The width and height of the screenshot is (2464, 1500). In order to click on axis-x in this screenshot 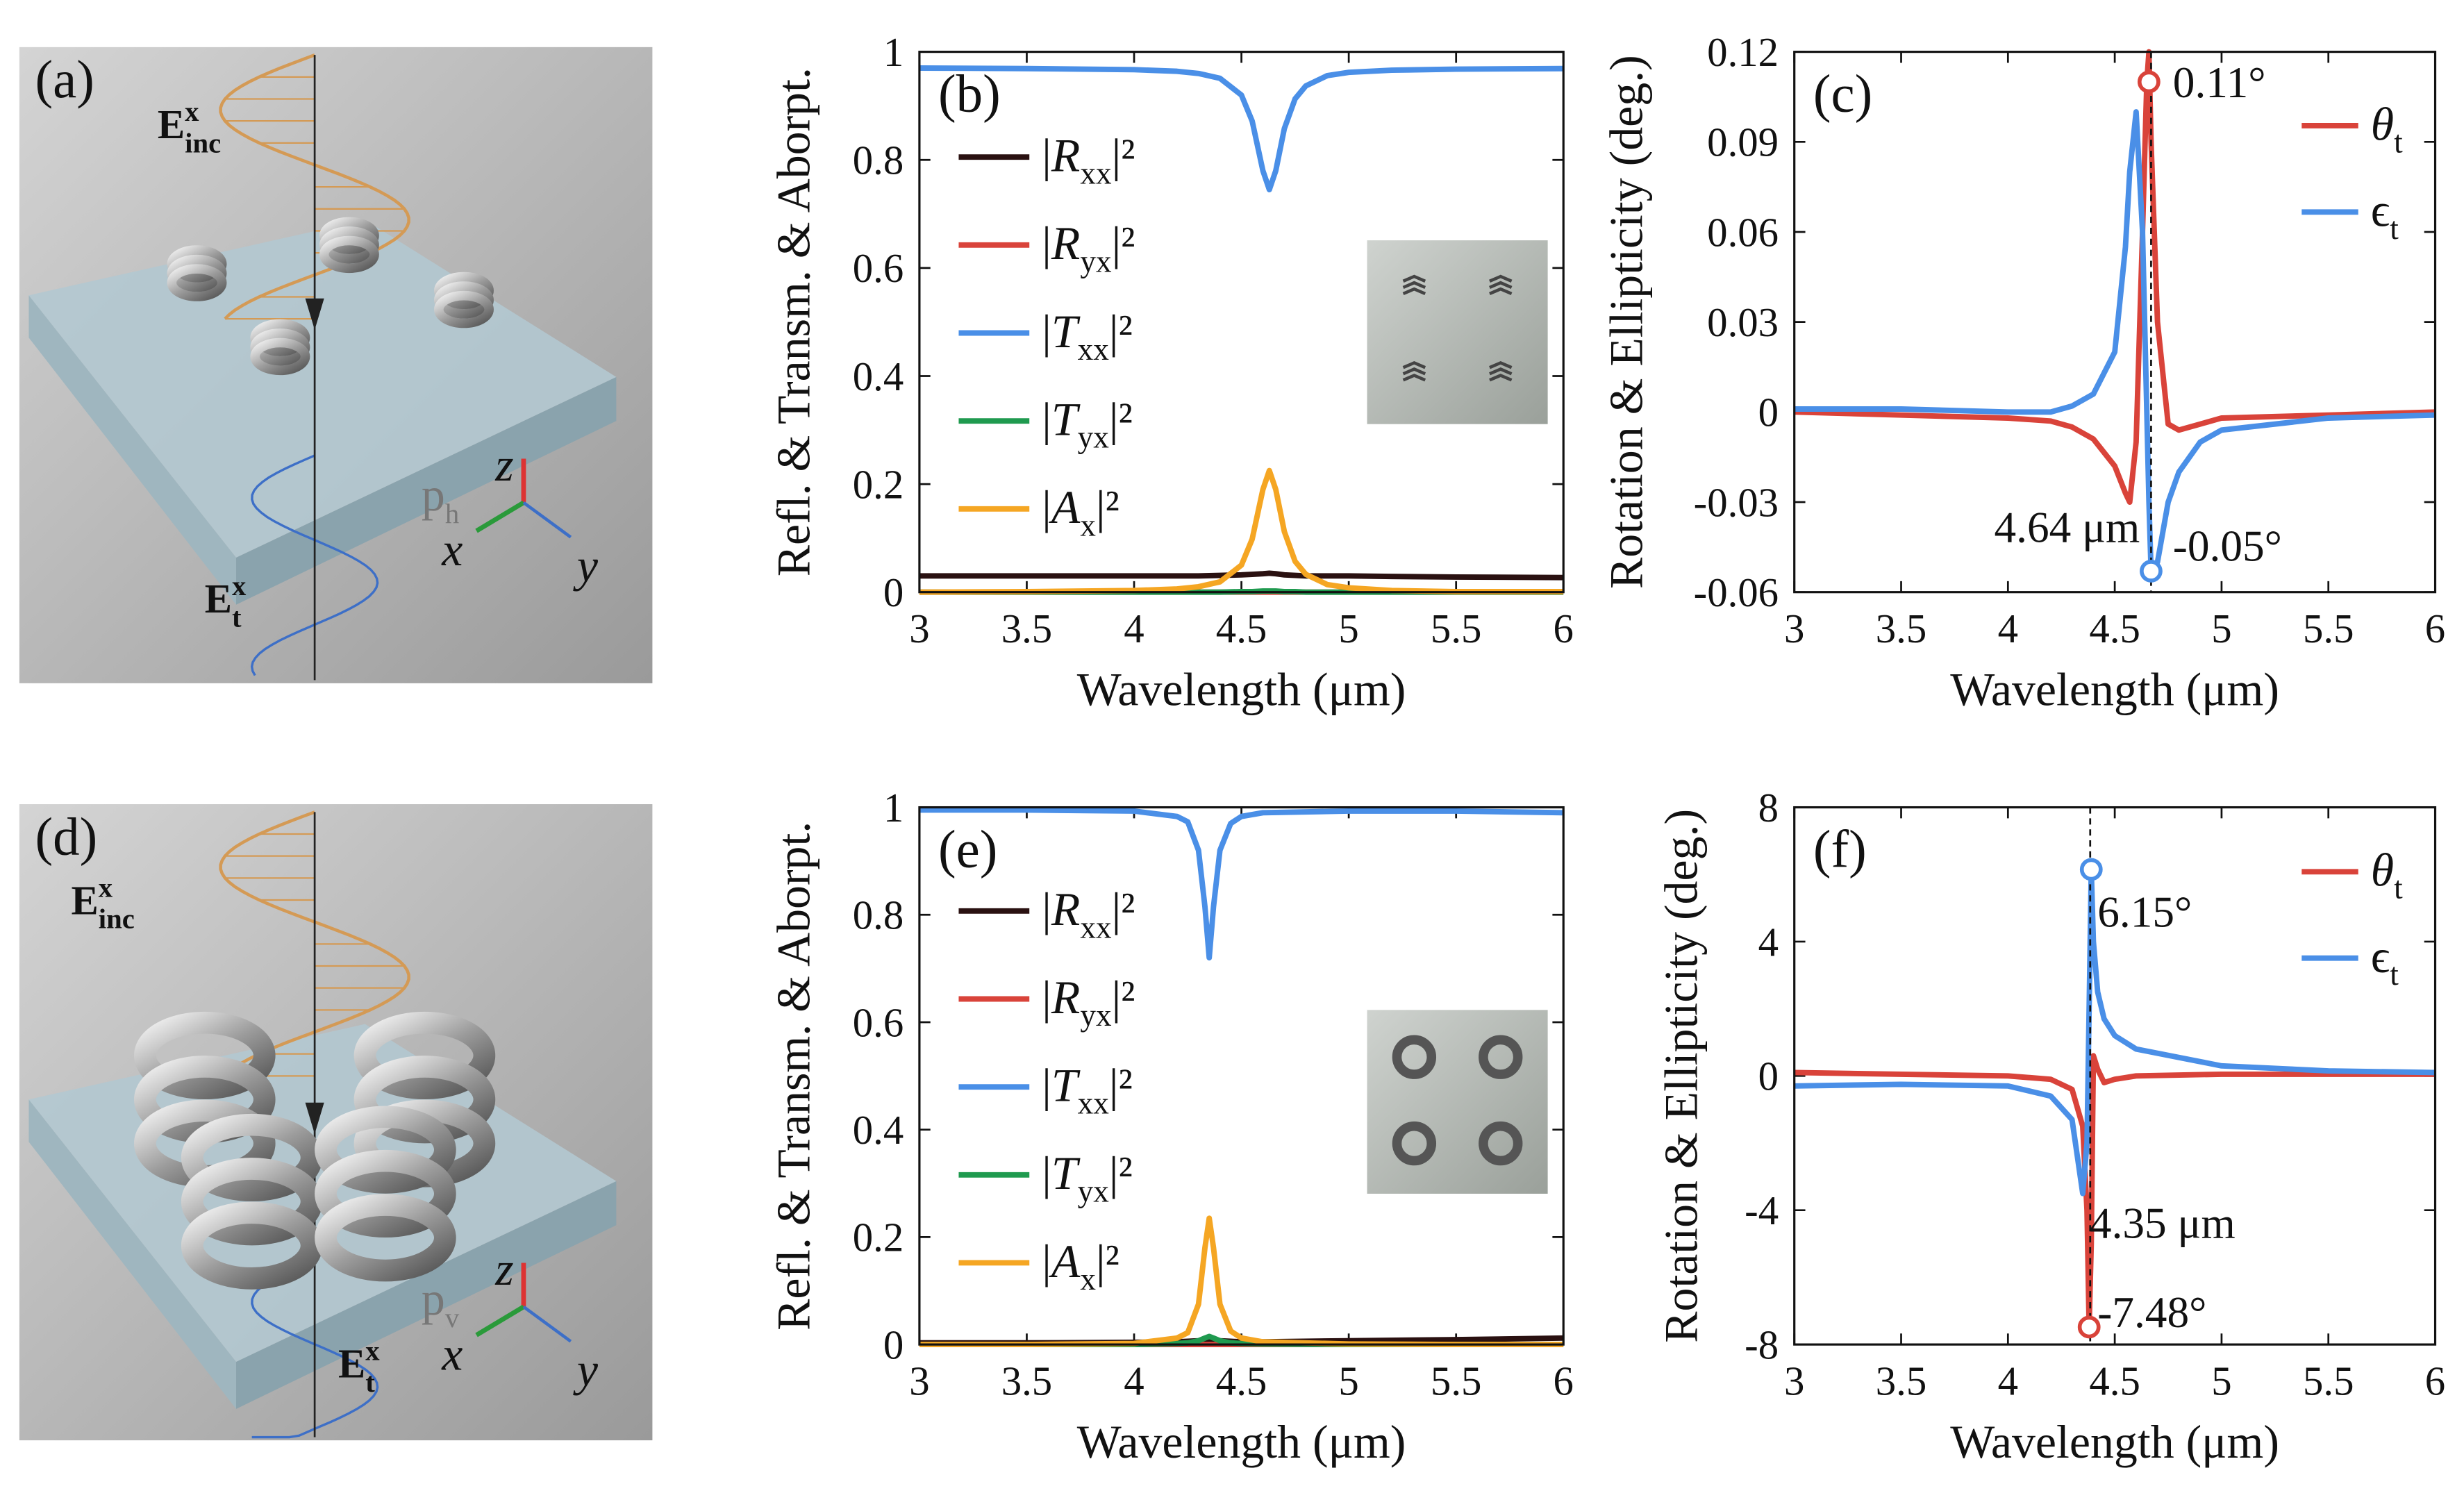, I will do `click(500, 1321)`.